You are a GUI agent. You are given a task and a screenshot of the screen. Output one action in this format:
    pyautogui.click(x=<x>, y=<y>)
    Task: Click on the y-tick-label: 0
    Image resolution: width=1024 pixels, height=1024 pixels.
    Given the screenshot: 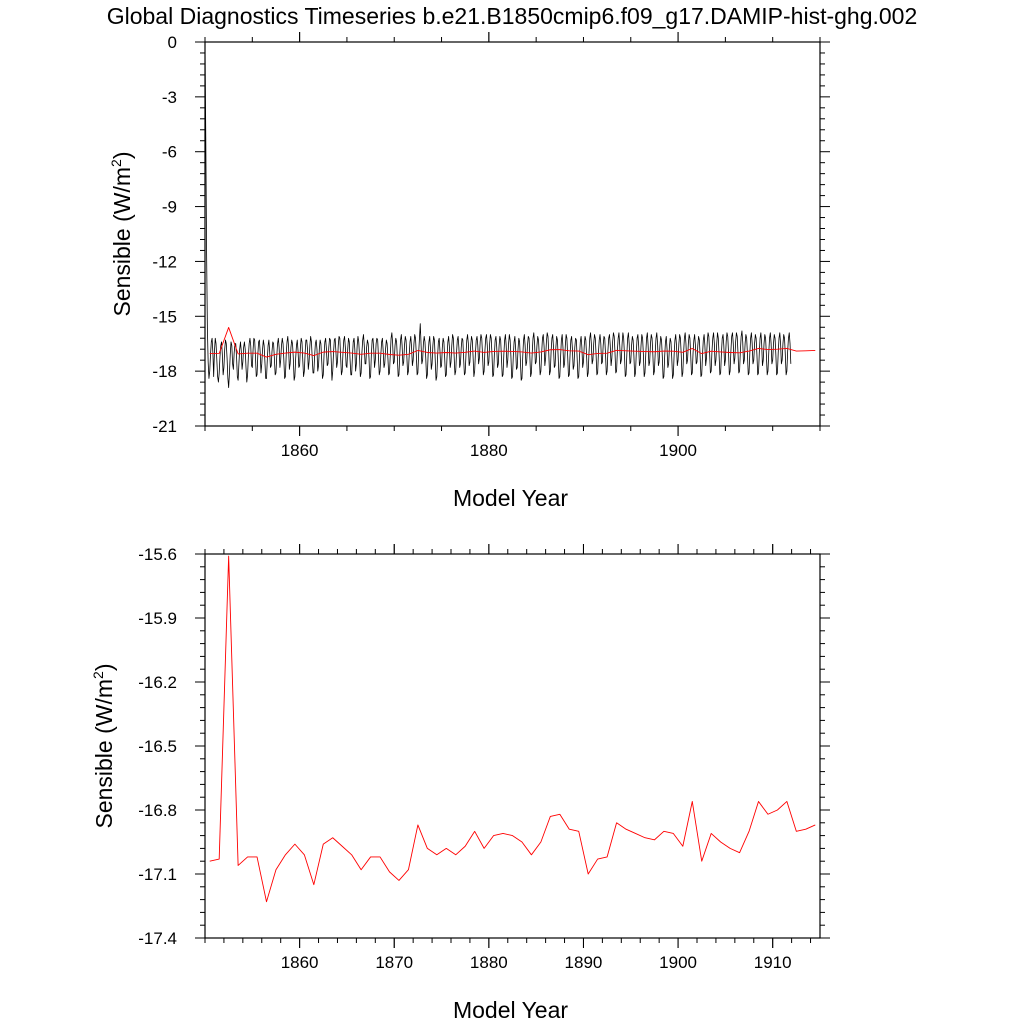 What is the action you would take?
    pyautogui.click(x=172, y=42)
    